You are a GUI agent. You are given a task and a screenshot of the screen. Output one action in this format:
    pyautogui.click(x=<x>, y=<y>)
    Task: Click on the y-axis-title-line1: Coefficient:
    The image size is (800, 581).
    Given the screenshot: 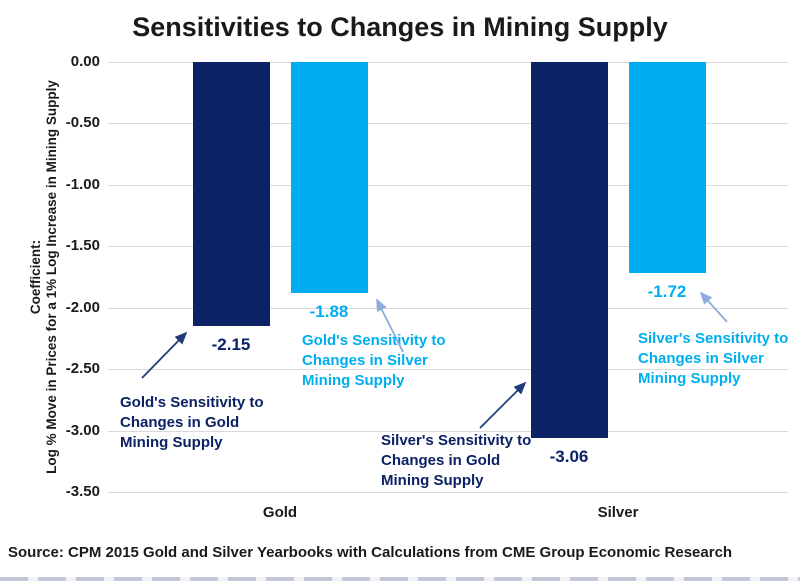 What is the action you would take?
    pyautogui.click(x=35, y=277)
    